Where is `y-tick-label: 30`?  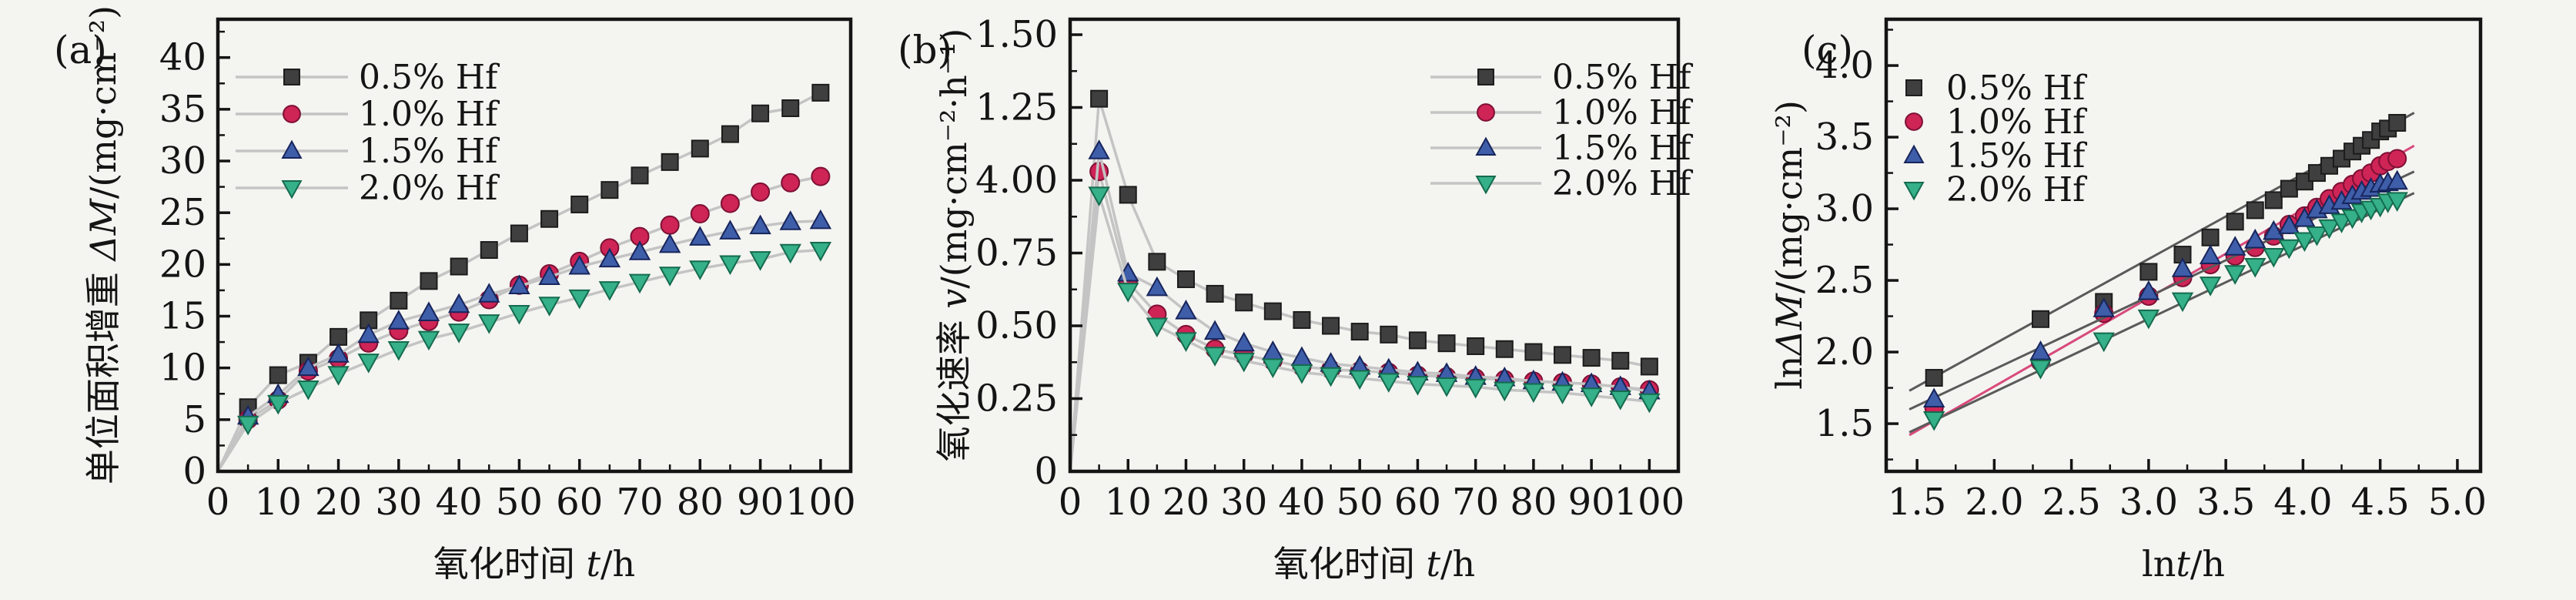
y-tick-label: 30 is located at coordinates (182, 161).